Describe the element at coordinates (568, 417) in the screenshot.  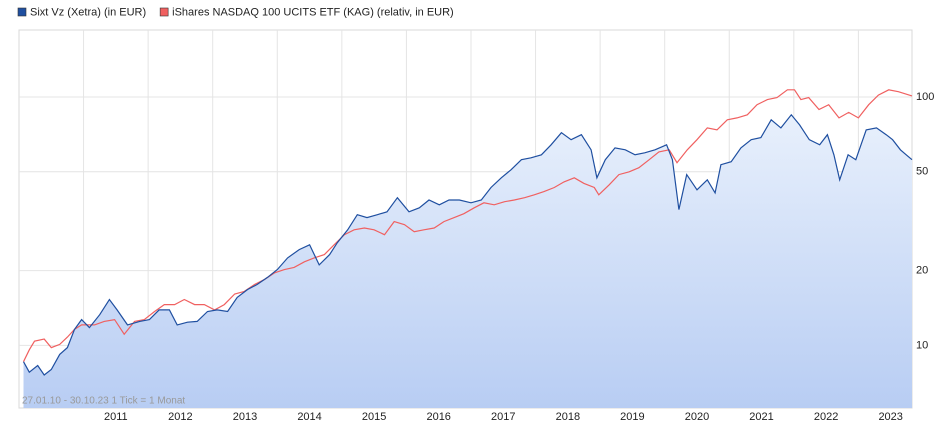
I see `x-tick-label: 2018` at that location.